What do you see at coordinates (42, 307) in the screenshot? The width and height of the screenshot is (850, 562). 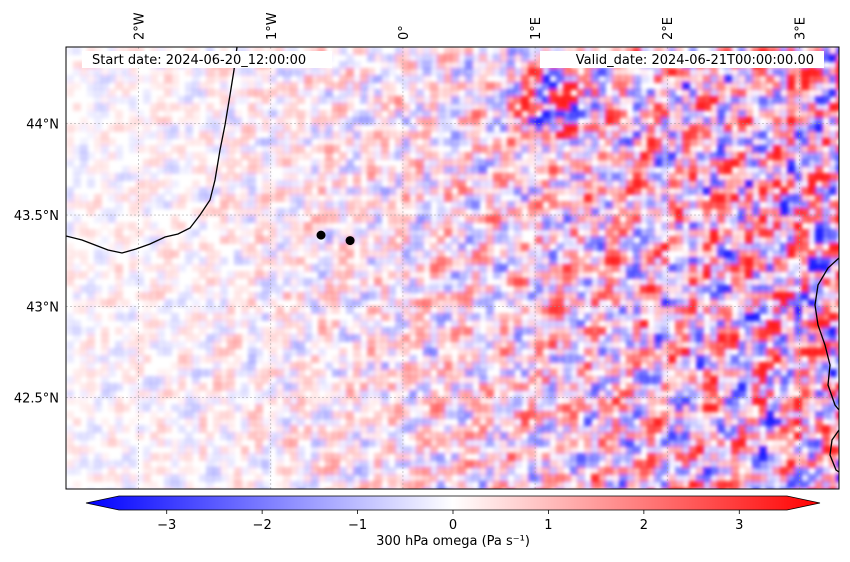 I see `lat-tick-label: 43°N` at bounding box center [42, 307].